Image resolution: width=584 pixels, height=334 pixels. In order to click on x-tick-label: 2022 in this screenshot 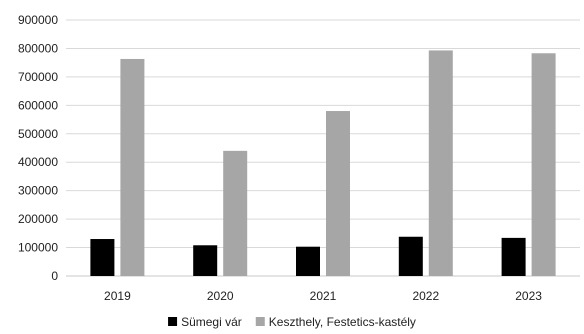, I will do `click(425, 296)`.